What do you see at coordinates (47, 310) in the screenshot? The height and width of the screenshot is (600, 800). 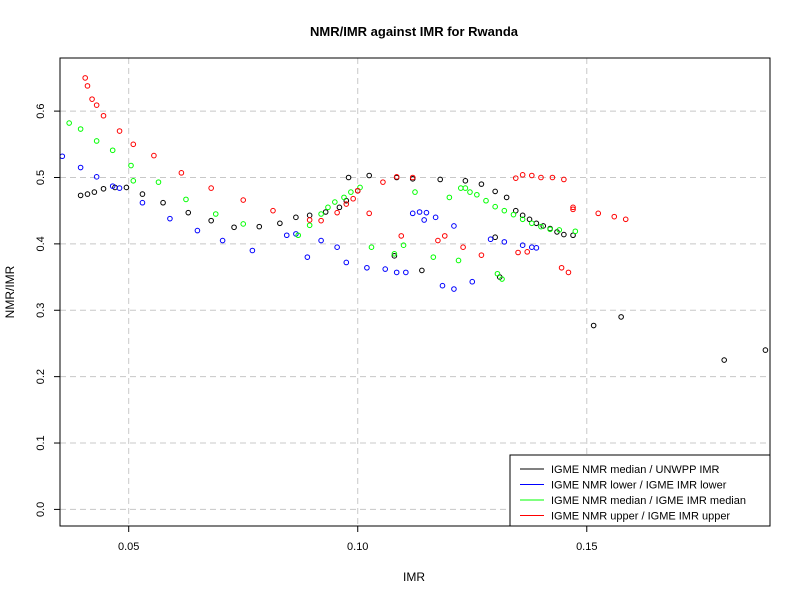 I see `y-axis: 0.0 0.1 0.2 0.3 0.4 0.5 0.6` at bounding box center [47, 310].